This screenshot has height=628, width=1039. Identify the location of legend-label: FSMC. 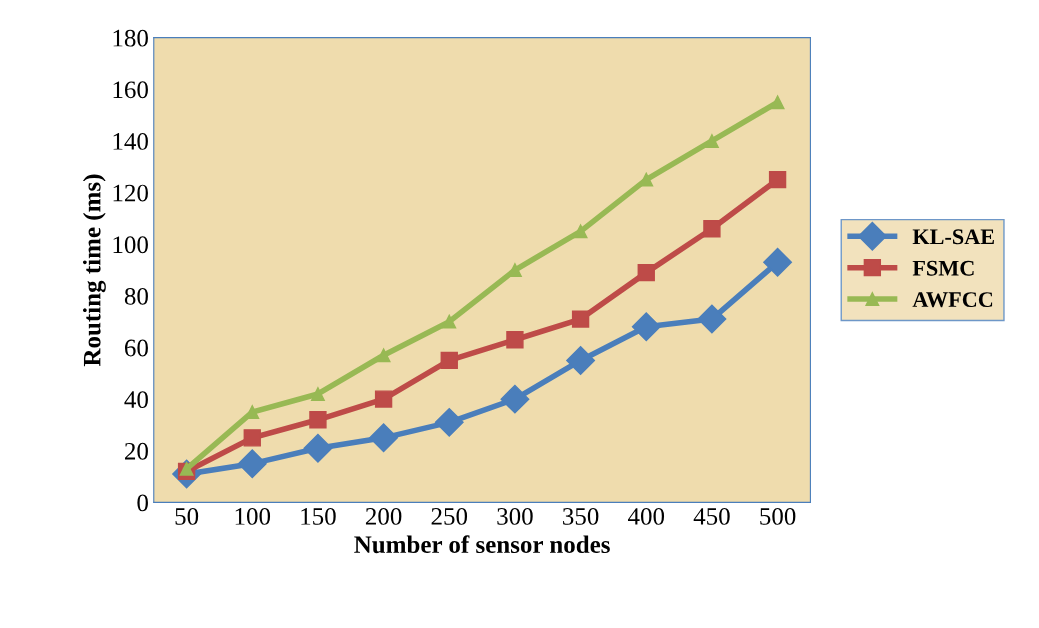
(943, 268).